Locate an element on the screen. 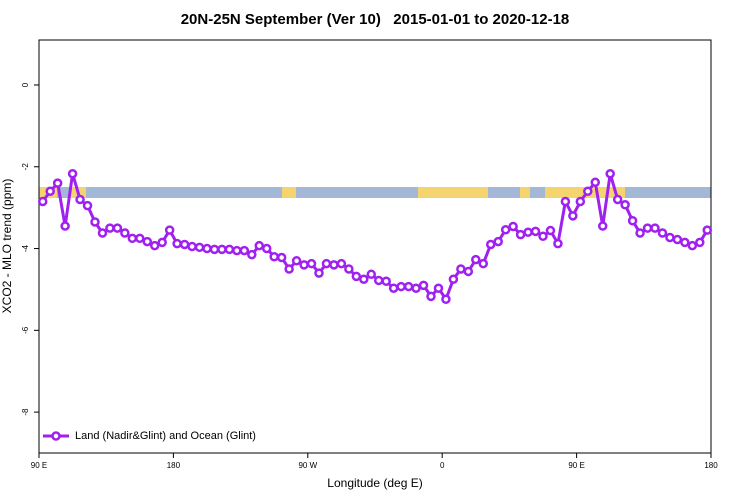  land-patch is located at coordinates (525, 192).